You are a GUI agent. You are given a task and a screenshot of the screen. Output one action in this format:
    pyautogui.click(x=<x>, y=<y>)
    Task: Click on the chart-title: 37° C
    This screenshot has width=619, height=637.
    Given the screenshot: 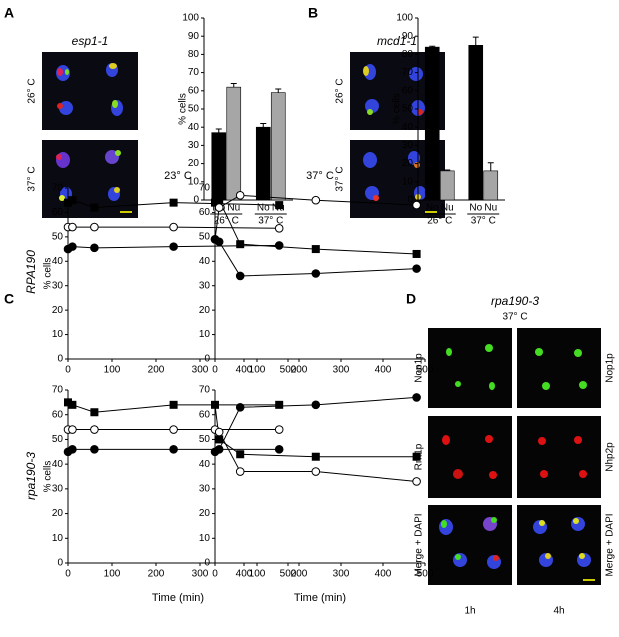 What is the action you would take?
    pyautogui.click(x=320, y=176)
    